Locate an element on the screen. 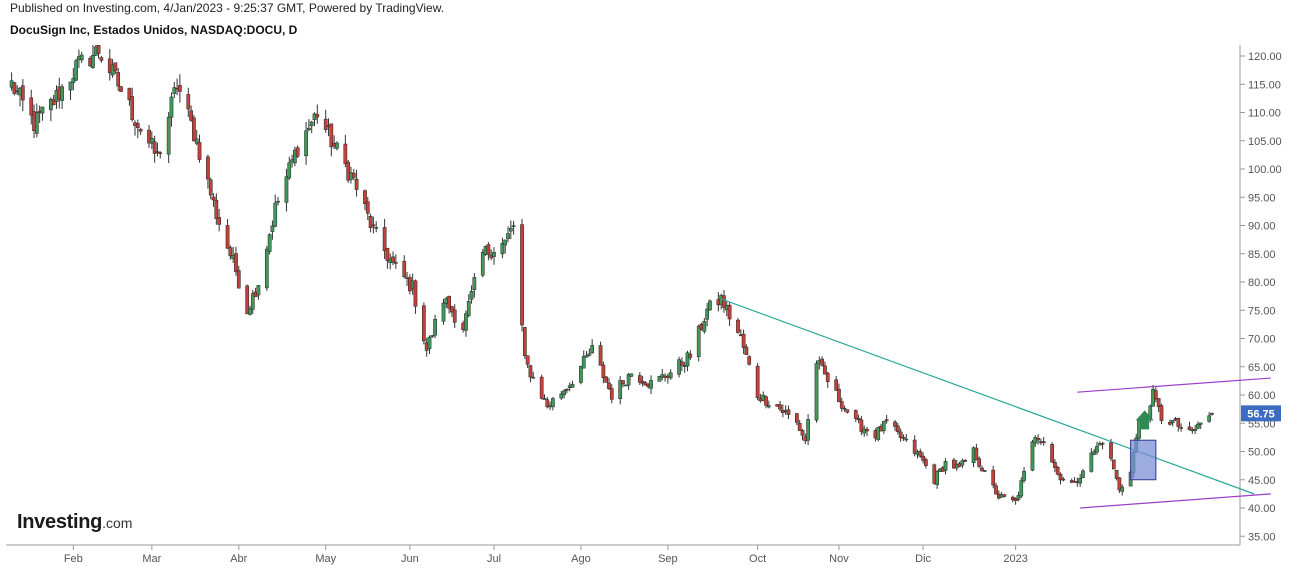  labels-layer: 56.75 is located at coordinates (1261, 413).